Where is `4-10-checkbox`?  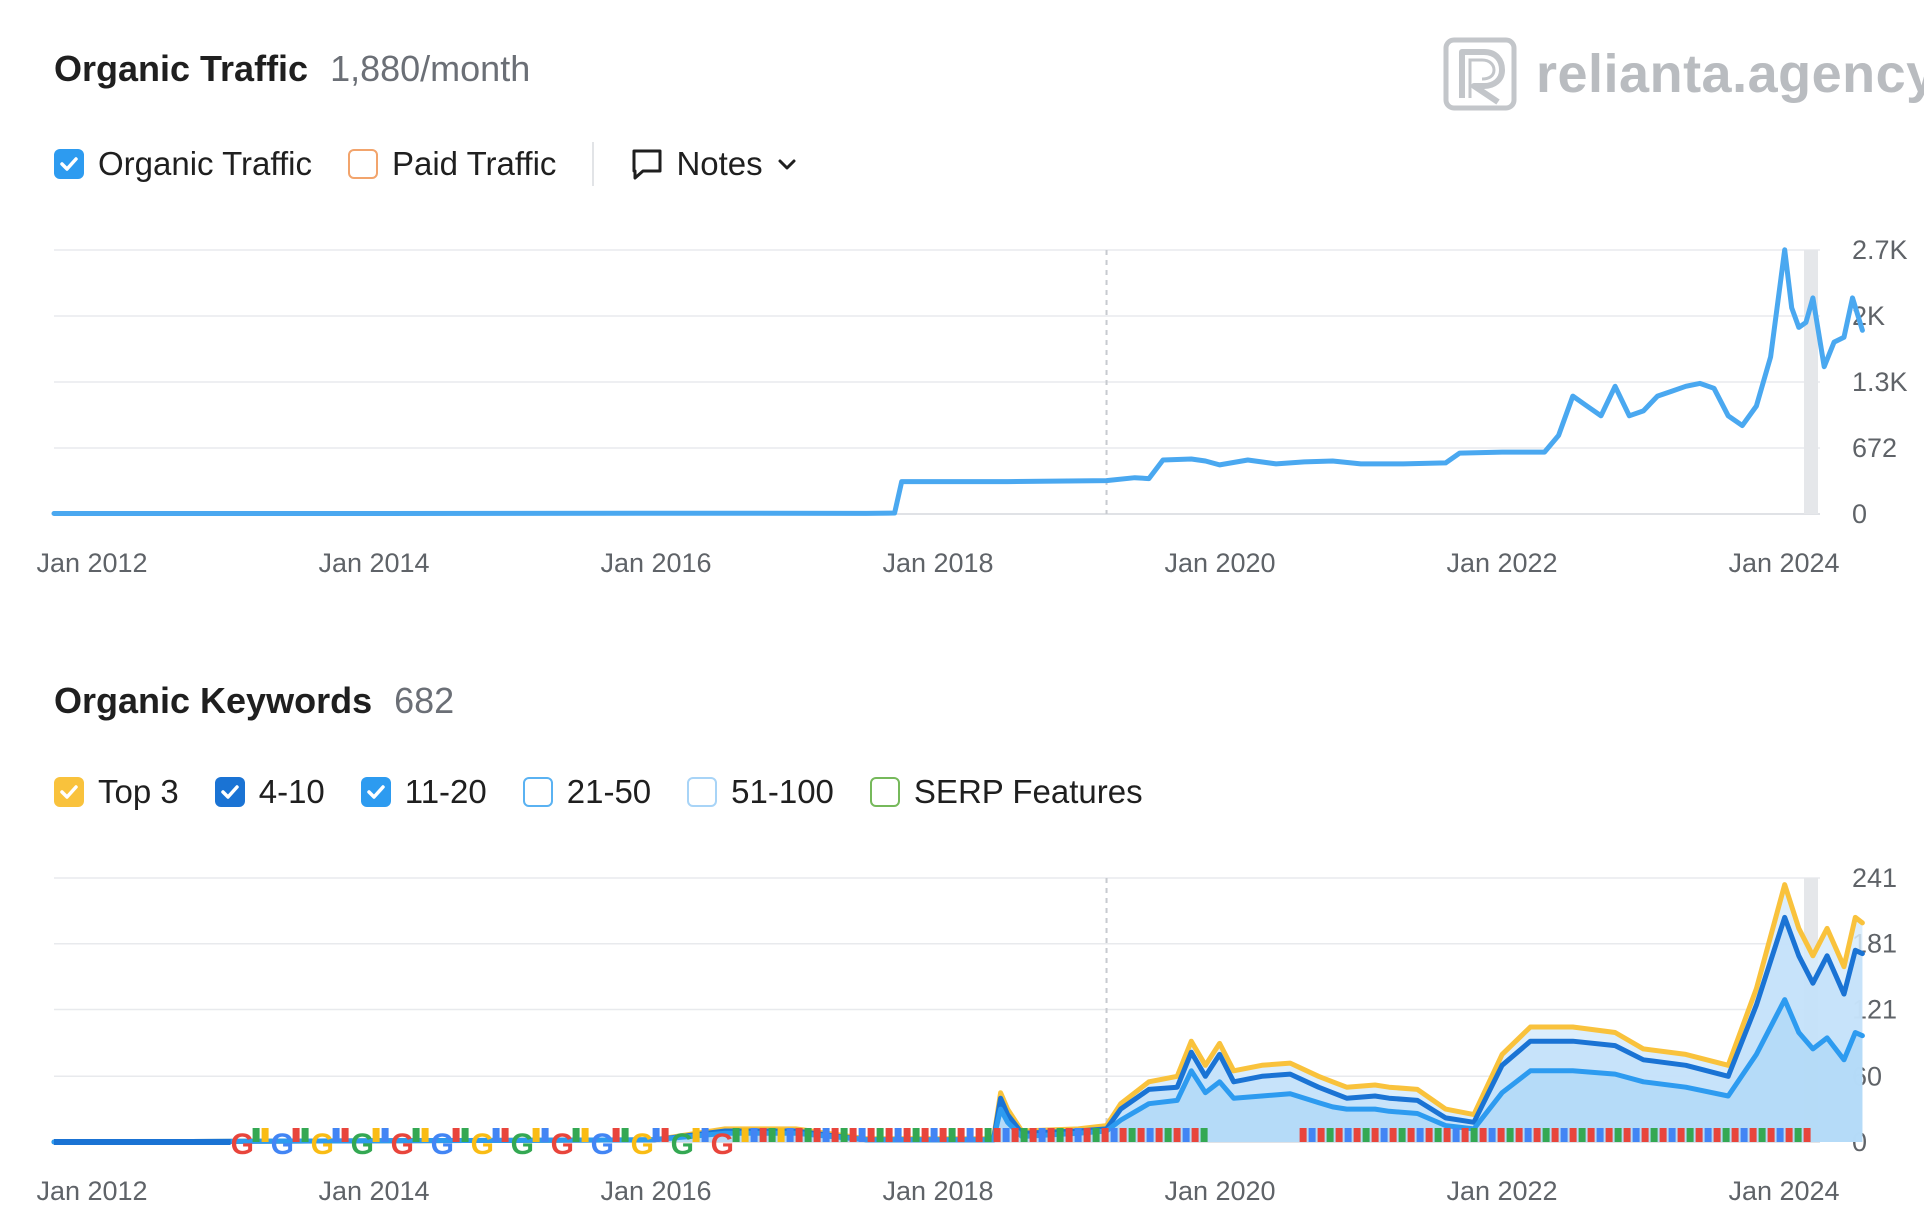
4-10-checkbox is located at coordinates (229, 792).